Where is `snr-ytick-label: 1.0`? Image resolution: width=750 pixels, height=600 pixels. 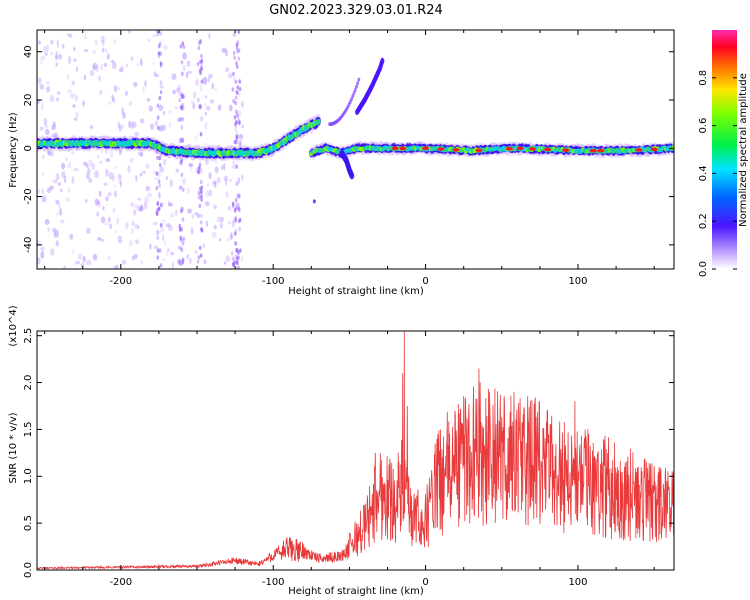
snr-ytick-label: 1.0 is located at coordinates (28, 476).